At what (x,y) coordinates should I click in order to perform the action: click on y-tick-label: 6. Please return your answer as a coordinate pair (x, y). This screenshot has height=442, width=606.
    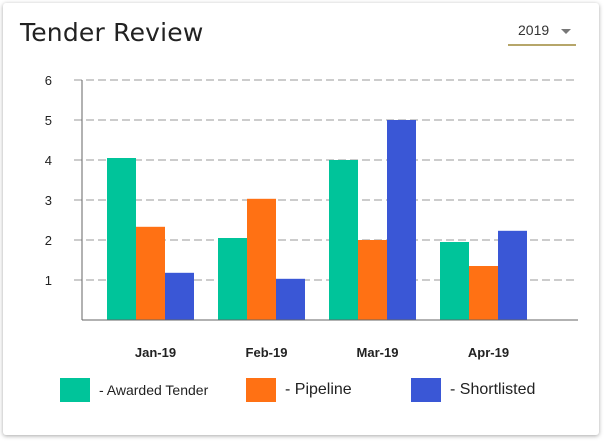
    Looking at the image, I should click on (48, 80).